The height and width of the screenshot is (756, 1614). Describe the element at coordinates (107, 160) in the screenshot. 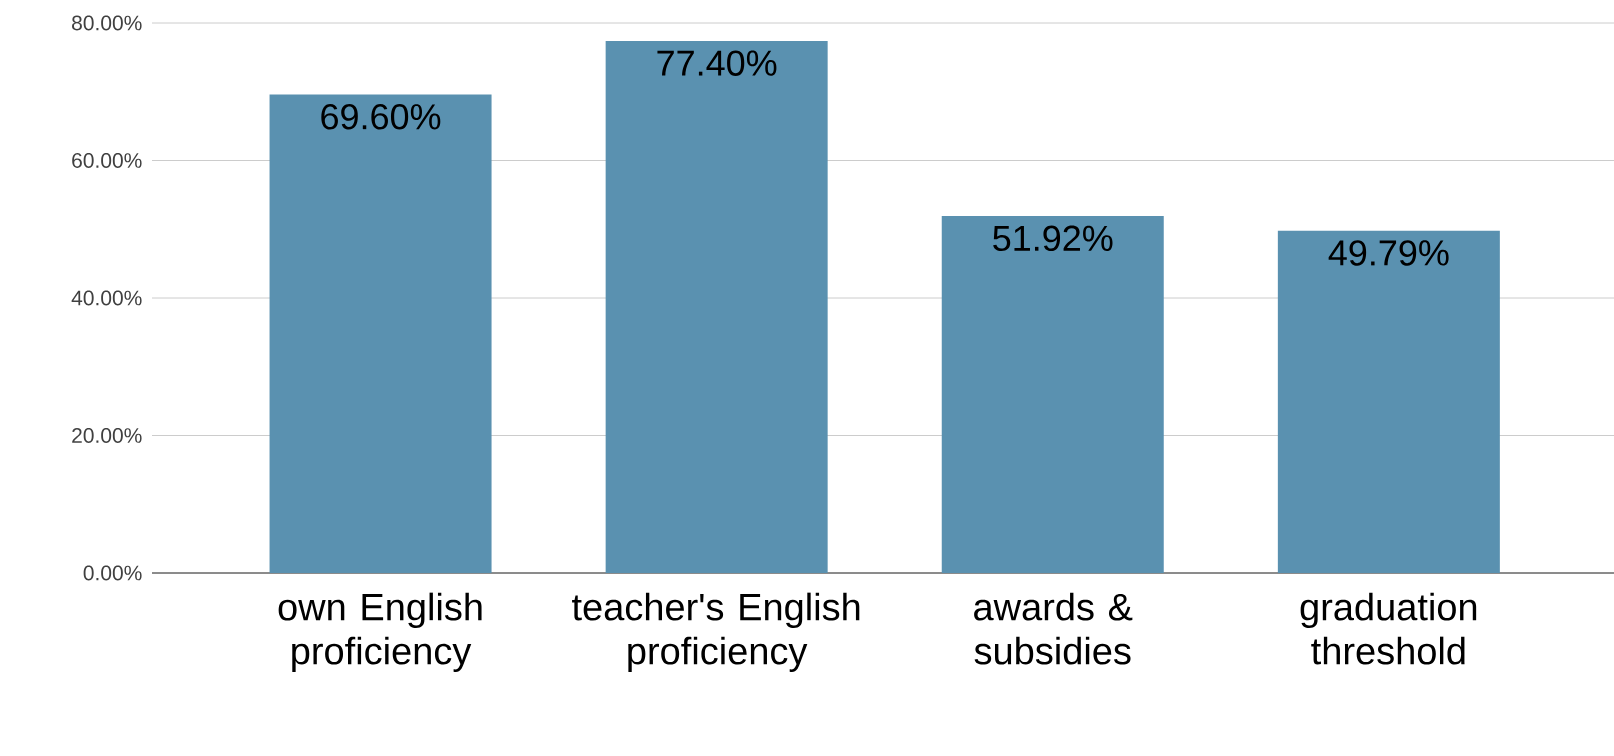

I see `y-tick-label: 60.00%` at that location.